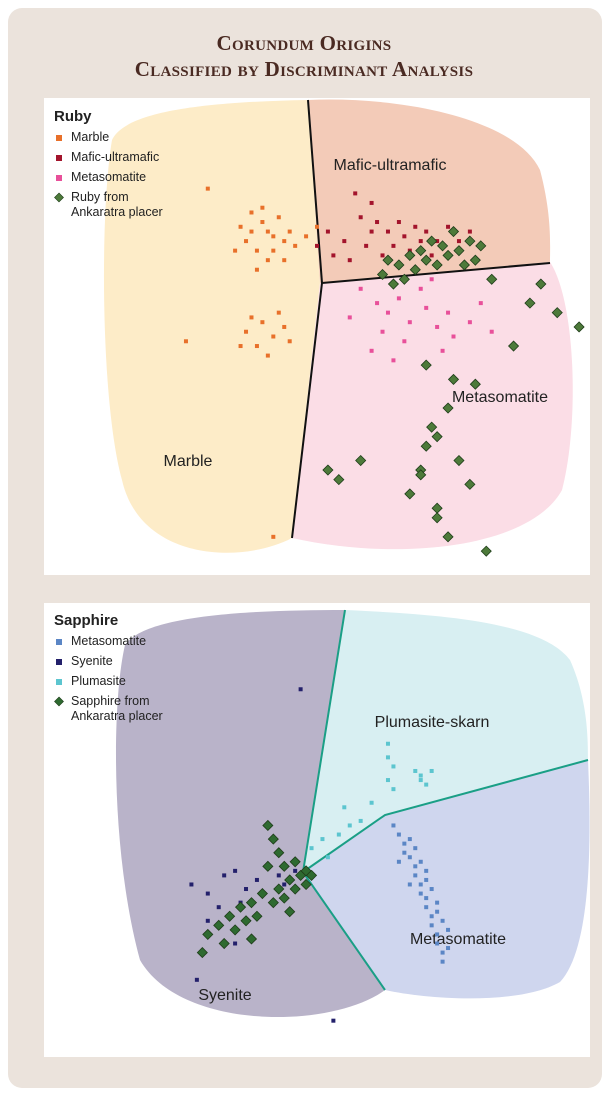  I want to click on region-label: Syenite, so click(224, 995).